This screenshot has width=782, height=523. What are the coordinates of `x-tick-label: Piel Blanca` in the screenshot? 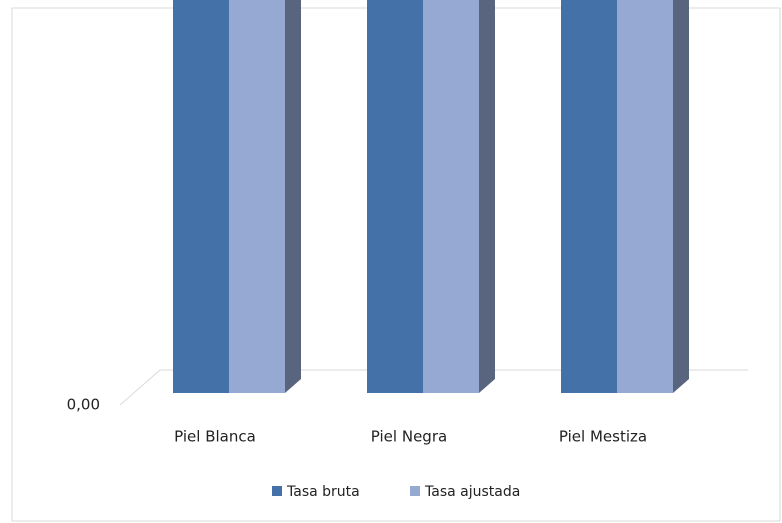 It's located at (215, 437).